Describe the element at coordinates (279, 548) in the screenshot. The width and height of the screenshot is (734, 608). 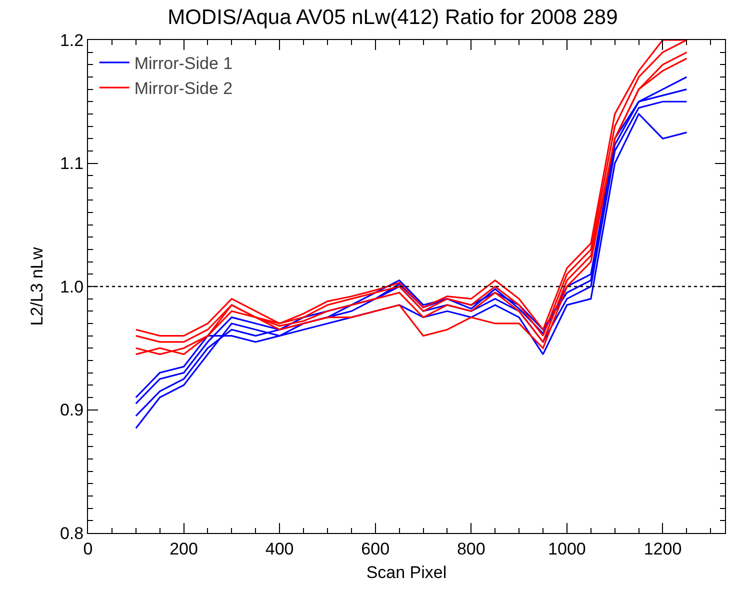
I see `x-tick-label: 400` at that location.